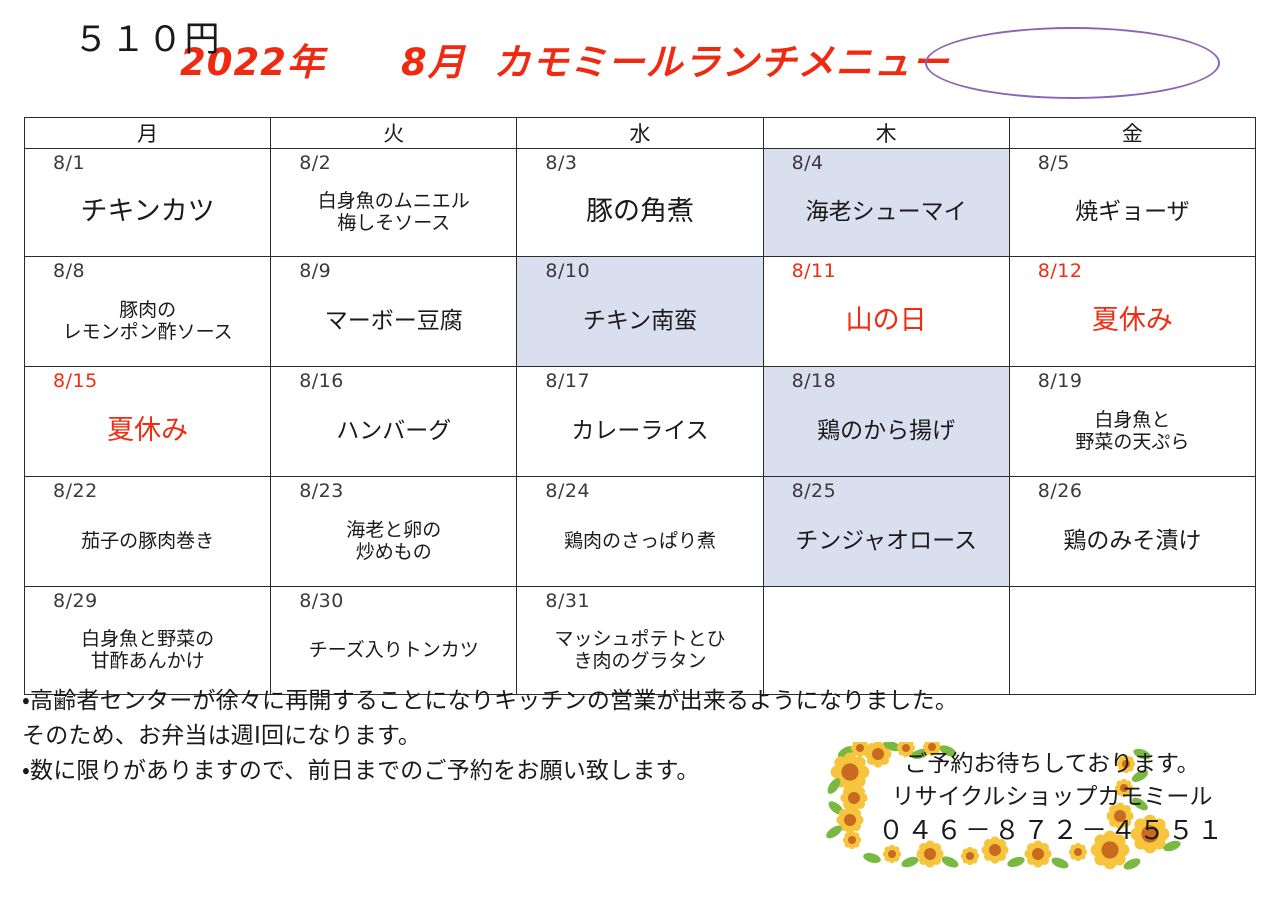 This screenshot has width=1280, height=904. I want to click on day-date: 8/8, so click(69, 271).